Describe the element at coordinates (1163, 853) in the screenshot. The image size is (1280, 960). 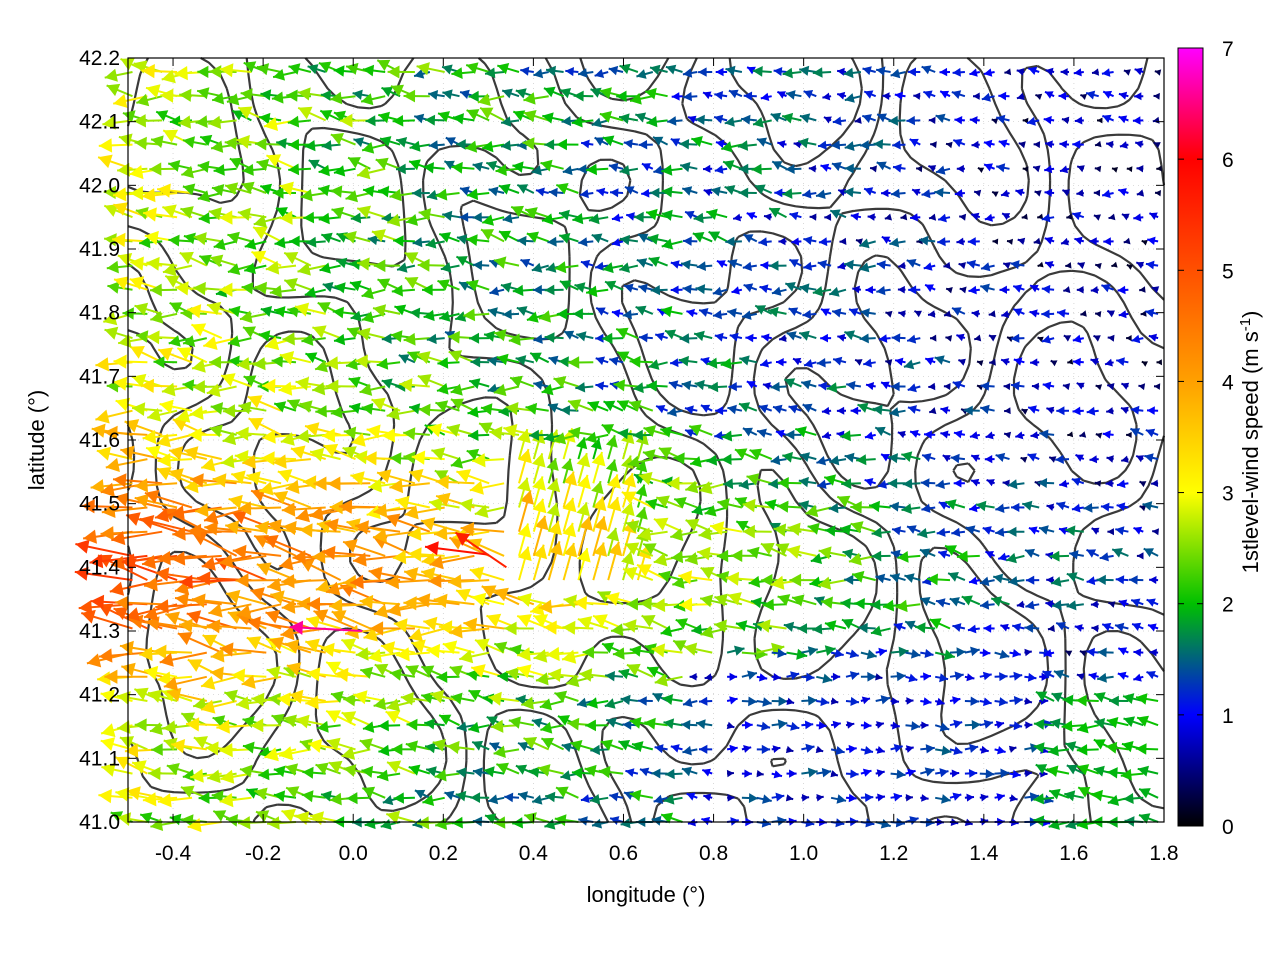
I see `x-tick-label: 1.8` at that location.